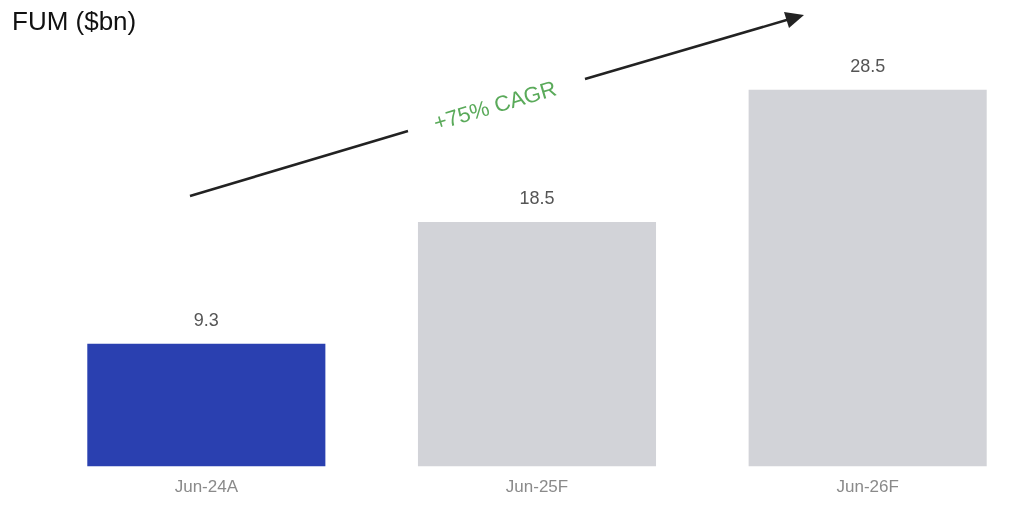  Describe the element at coordinates (537, 198) in the screenshot. I see `data-label: 18.5` at that location.